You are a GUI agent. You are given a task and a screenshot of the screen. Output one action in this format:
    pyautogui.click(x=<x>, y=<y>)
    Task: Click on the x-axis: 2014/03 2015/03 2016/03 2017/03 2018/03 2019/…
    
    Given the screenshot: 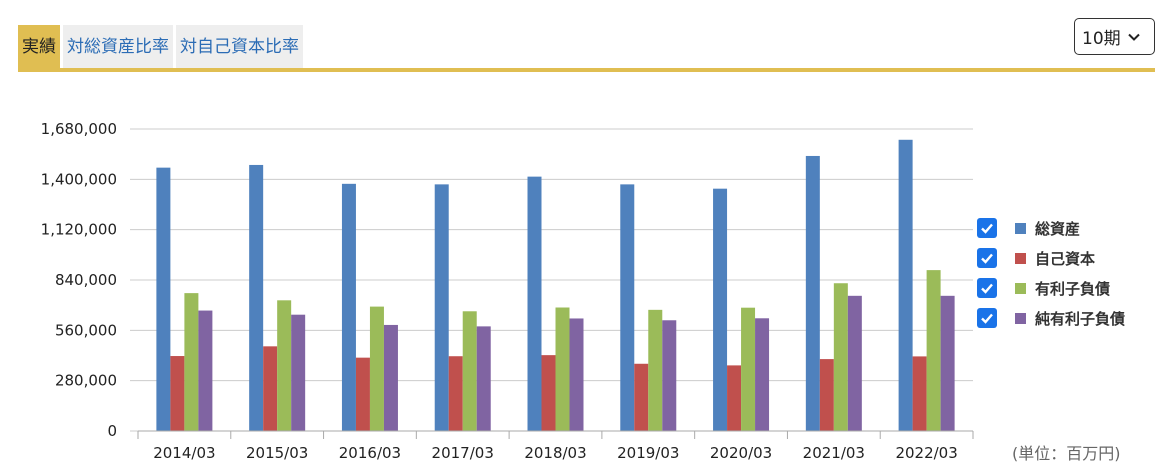 What is the action you would take?
    pyautogui.click(x=555, y=446)
    